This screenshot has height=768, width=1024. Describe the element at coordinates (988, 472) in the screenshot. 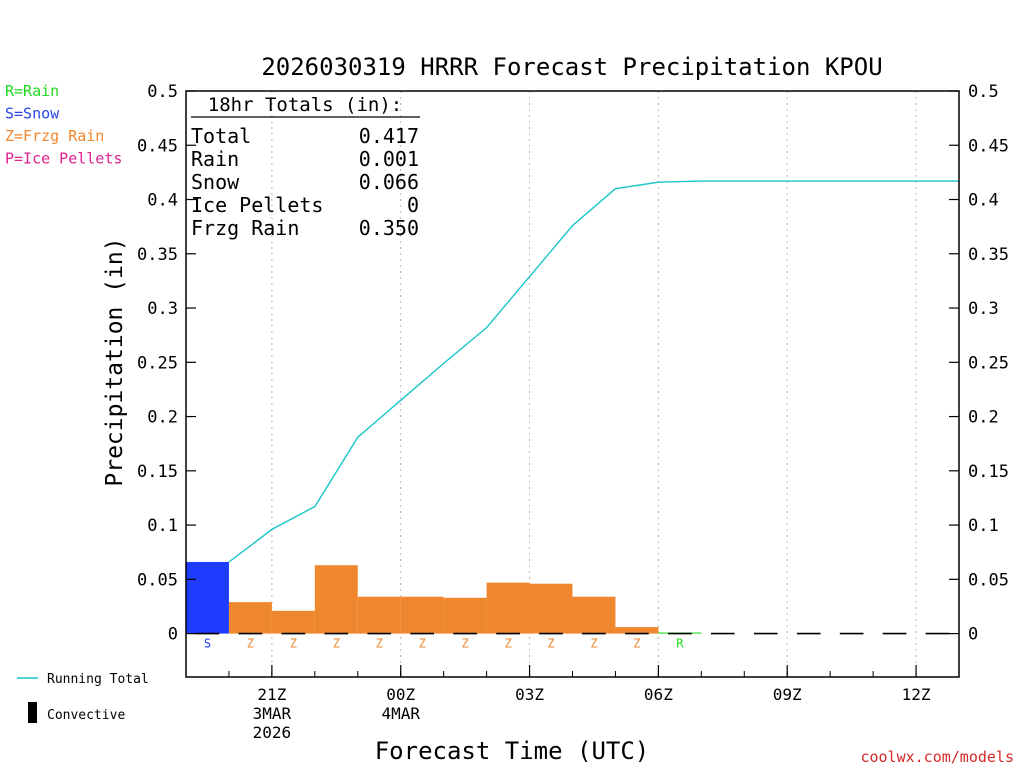

I see `y-tick-label-right: 0.15` at that location.